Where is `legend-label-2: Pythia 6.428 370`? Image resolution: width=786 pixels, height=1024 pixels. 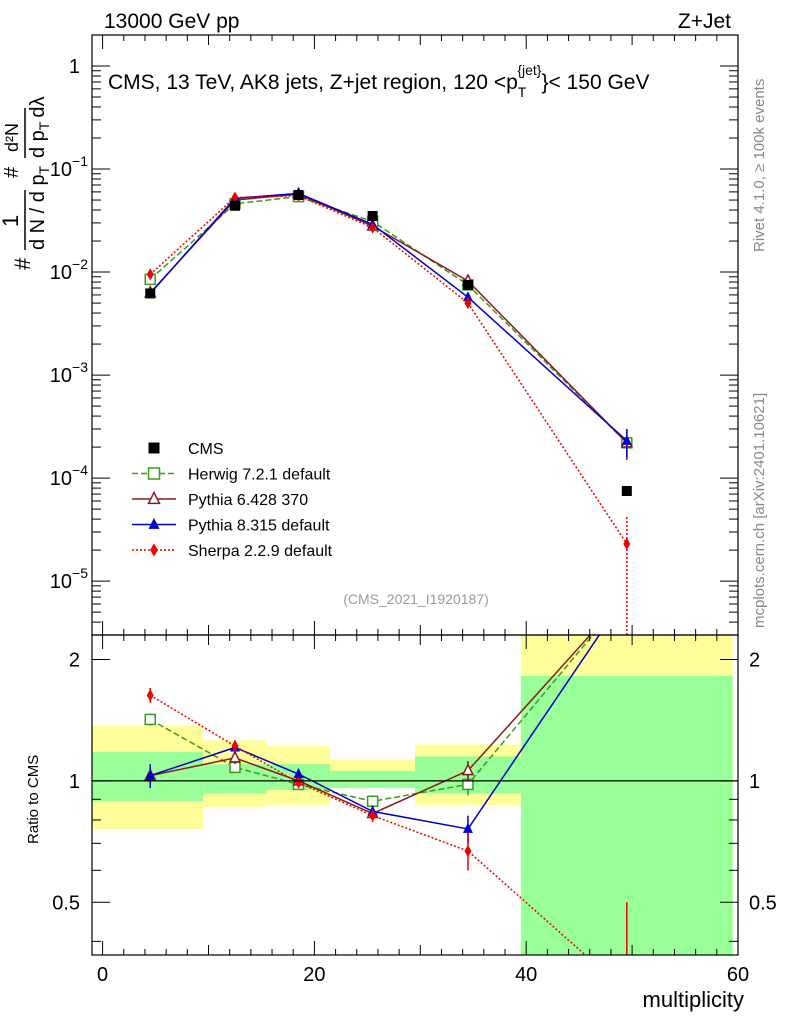
legend-label-2: Pythia 6.428 370 is located at coordinates (248, 500).